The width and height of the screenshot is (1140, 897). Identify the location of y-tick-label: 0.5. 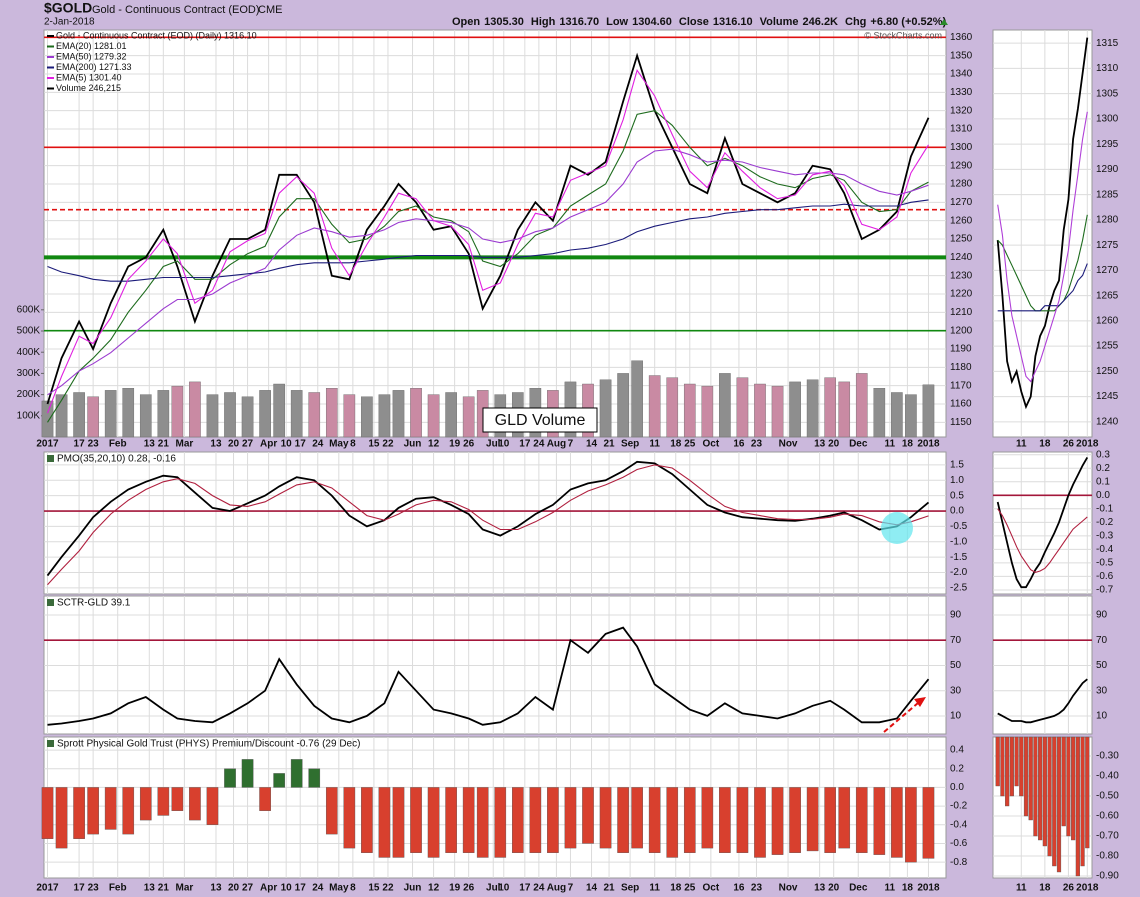
(957, 495).